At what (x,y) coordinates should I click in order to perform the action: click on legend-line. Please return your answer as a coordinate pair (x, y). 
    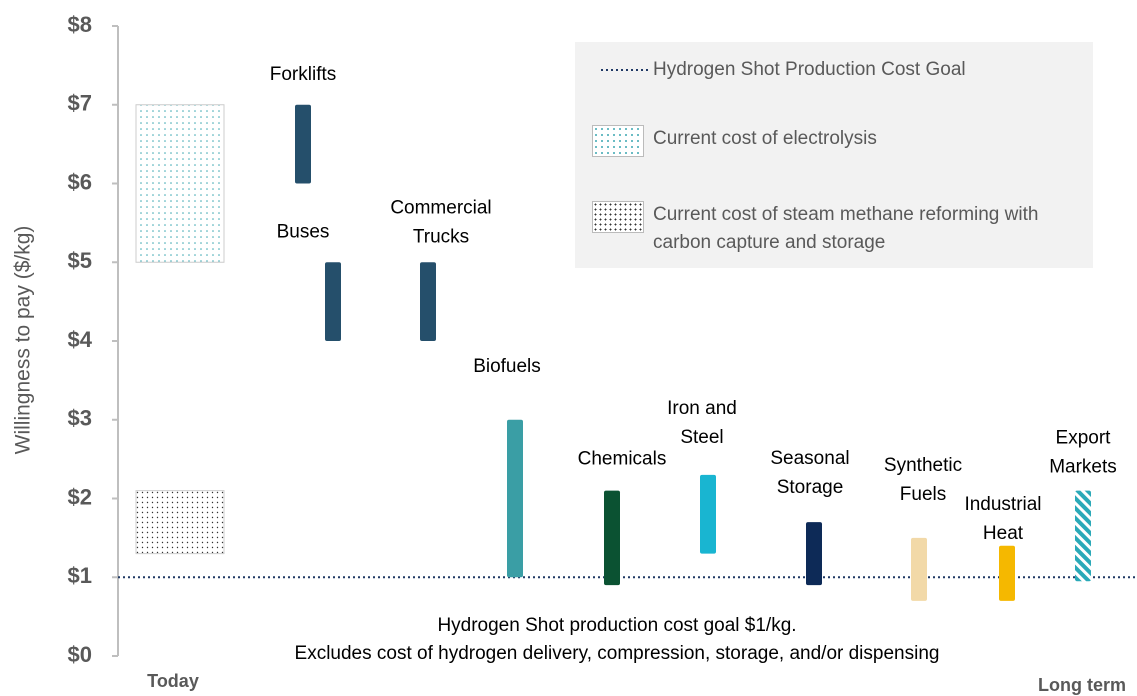
    Looking at the image, I should click on (626, 70).